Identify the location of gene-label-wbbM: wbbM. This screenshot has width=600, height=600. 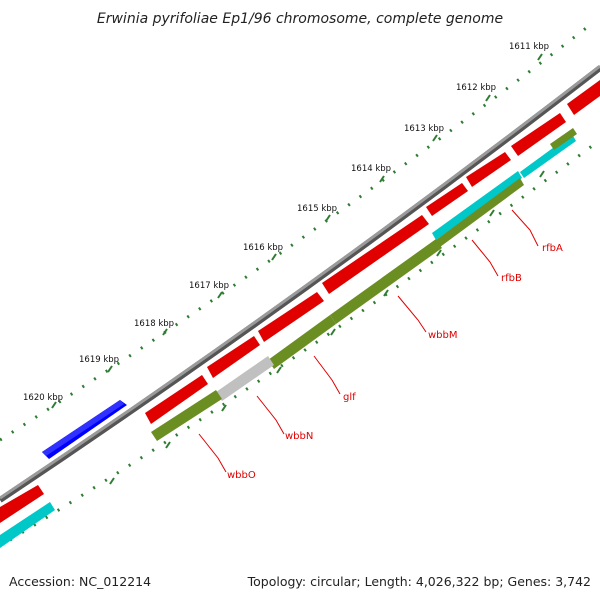
(443, 335).